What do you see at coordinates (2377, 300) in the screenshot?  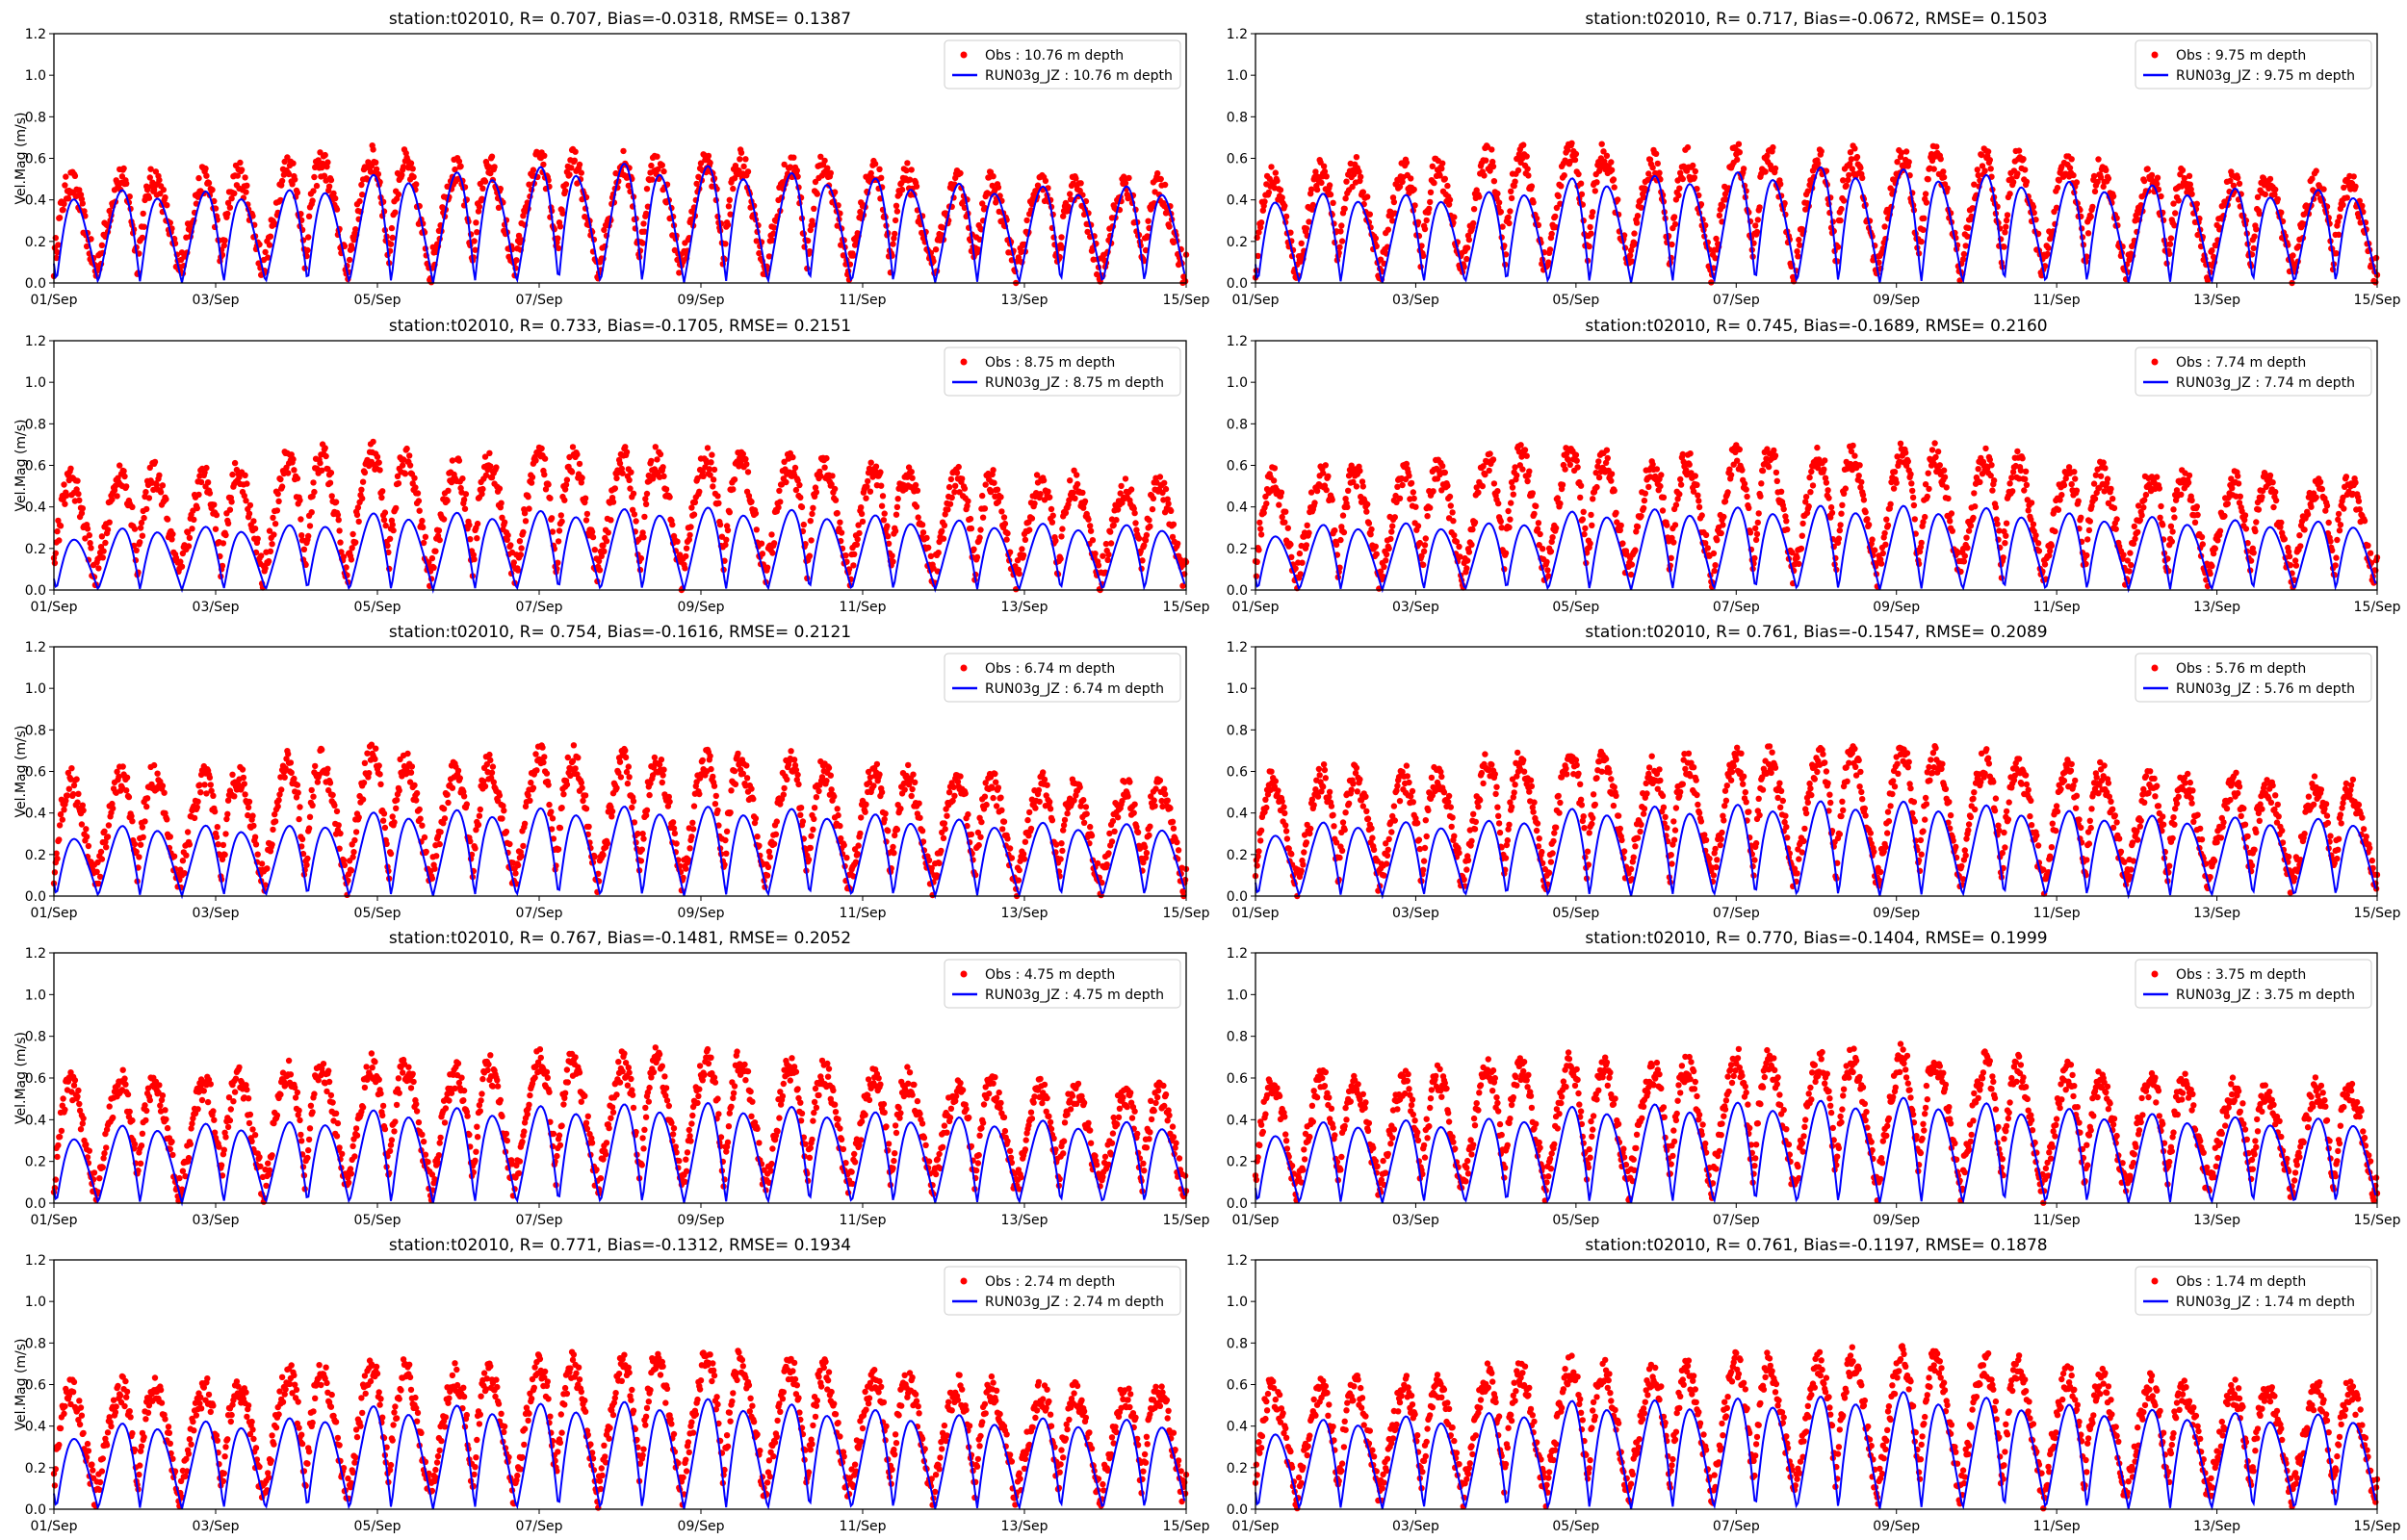 I see `x-tick-label: 15/Sep` at bounding box center [2377, 300].